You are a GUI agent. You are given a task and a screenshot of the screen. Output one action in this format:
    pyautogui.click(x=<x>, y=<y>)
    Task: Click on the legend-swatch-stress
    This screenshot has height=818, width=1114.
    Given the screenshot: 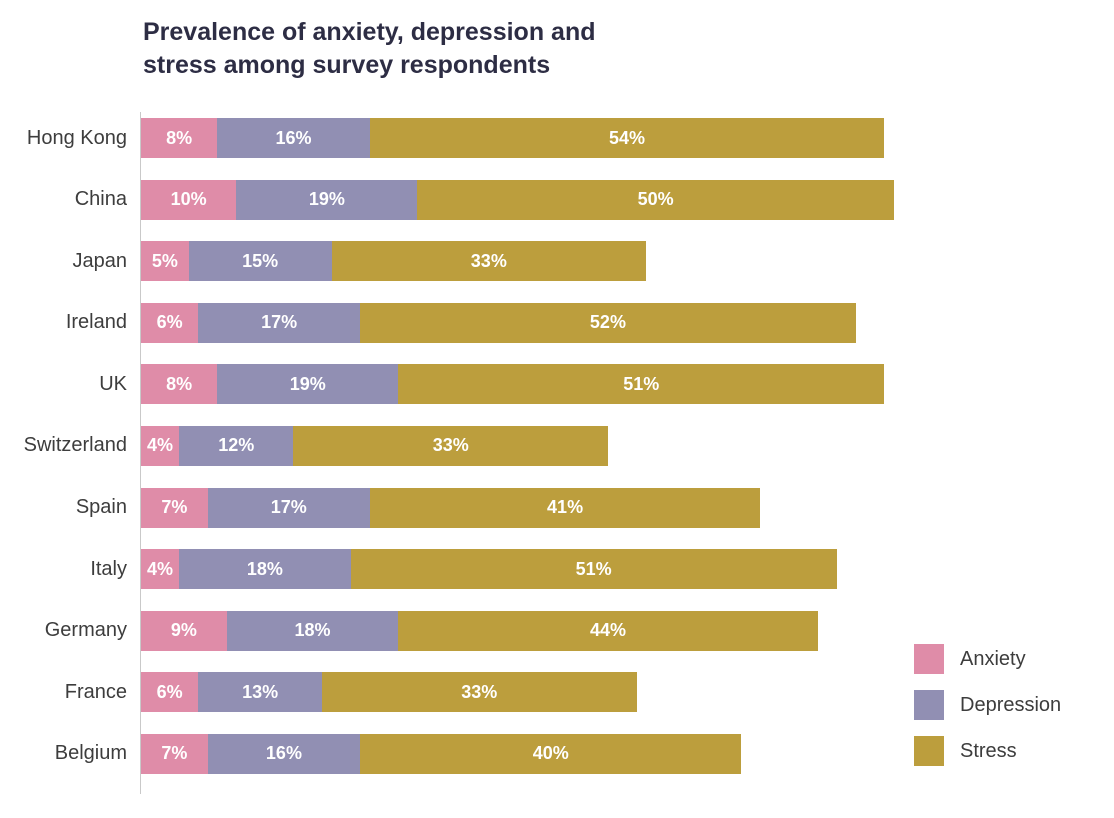 What is the action you would take?
    pyautogui.click(x=929, y=751)
    